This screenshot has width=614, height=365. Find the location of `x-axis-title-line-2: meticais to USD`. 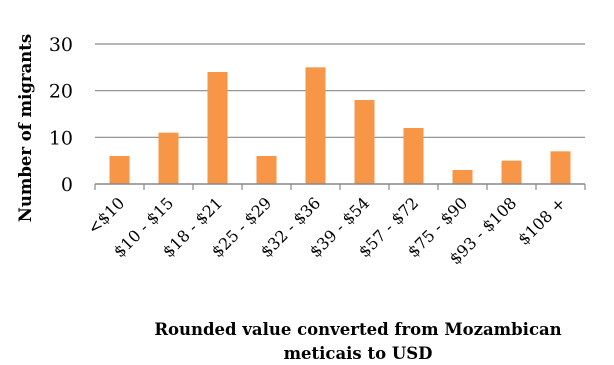

x-axis-title-line-2: meticais to USD is located at coordinates (358, 353).